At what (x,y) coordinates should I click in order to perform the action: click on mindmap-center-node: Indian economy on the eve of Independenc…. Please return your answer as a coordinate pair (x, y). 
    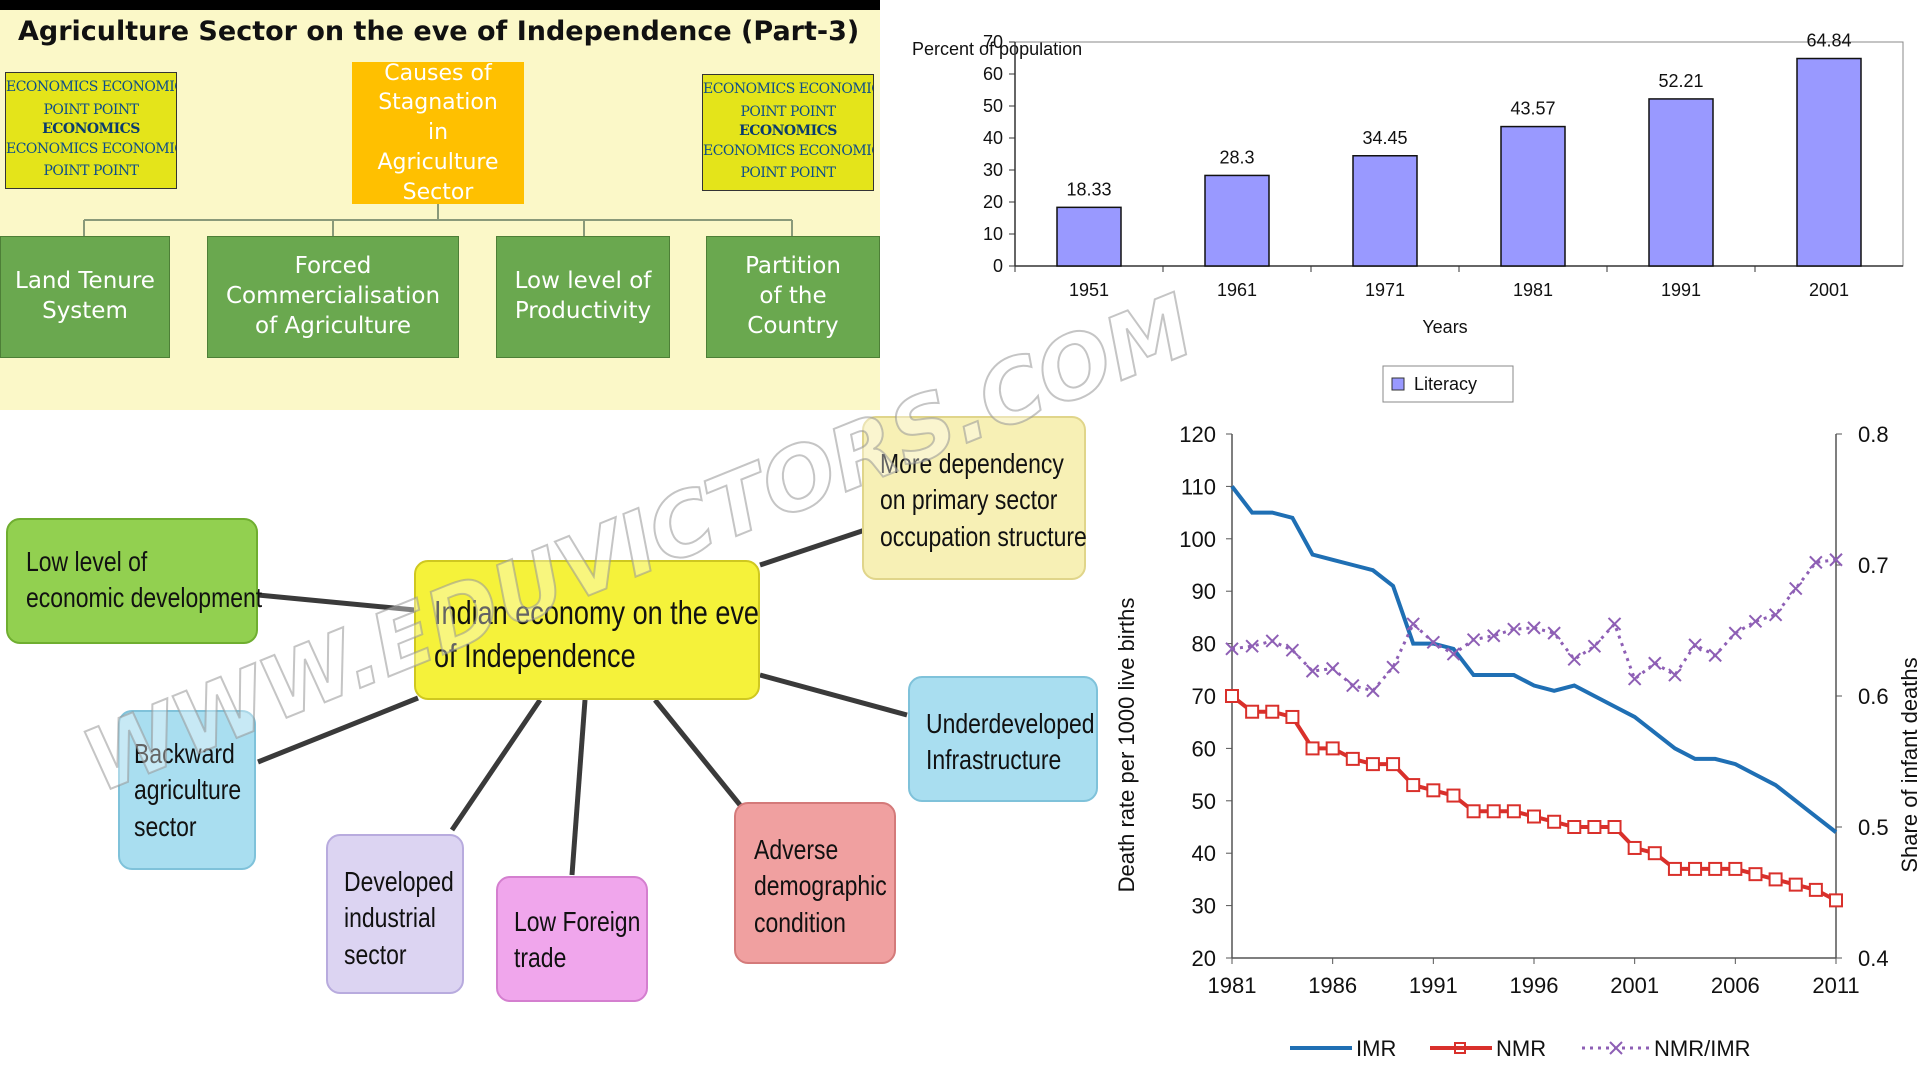
    Looking at the image, I should click on (587, 630).